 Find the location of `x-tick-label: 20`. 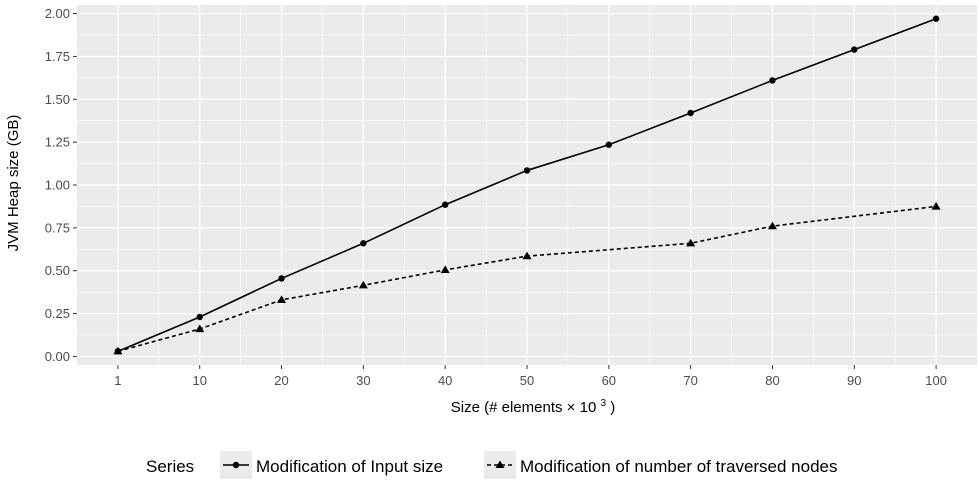

x-tick-label: 20 is located at coordinates (281, 380).